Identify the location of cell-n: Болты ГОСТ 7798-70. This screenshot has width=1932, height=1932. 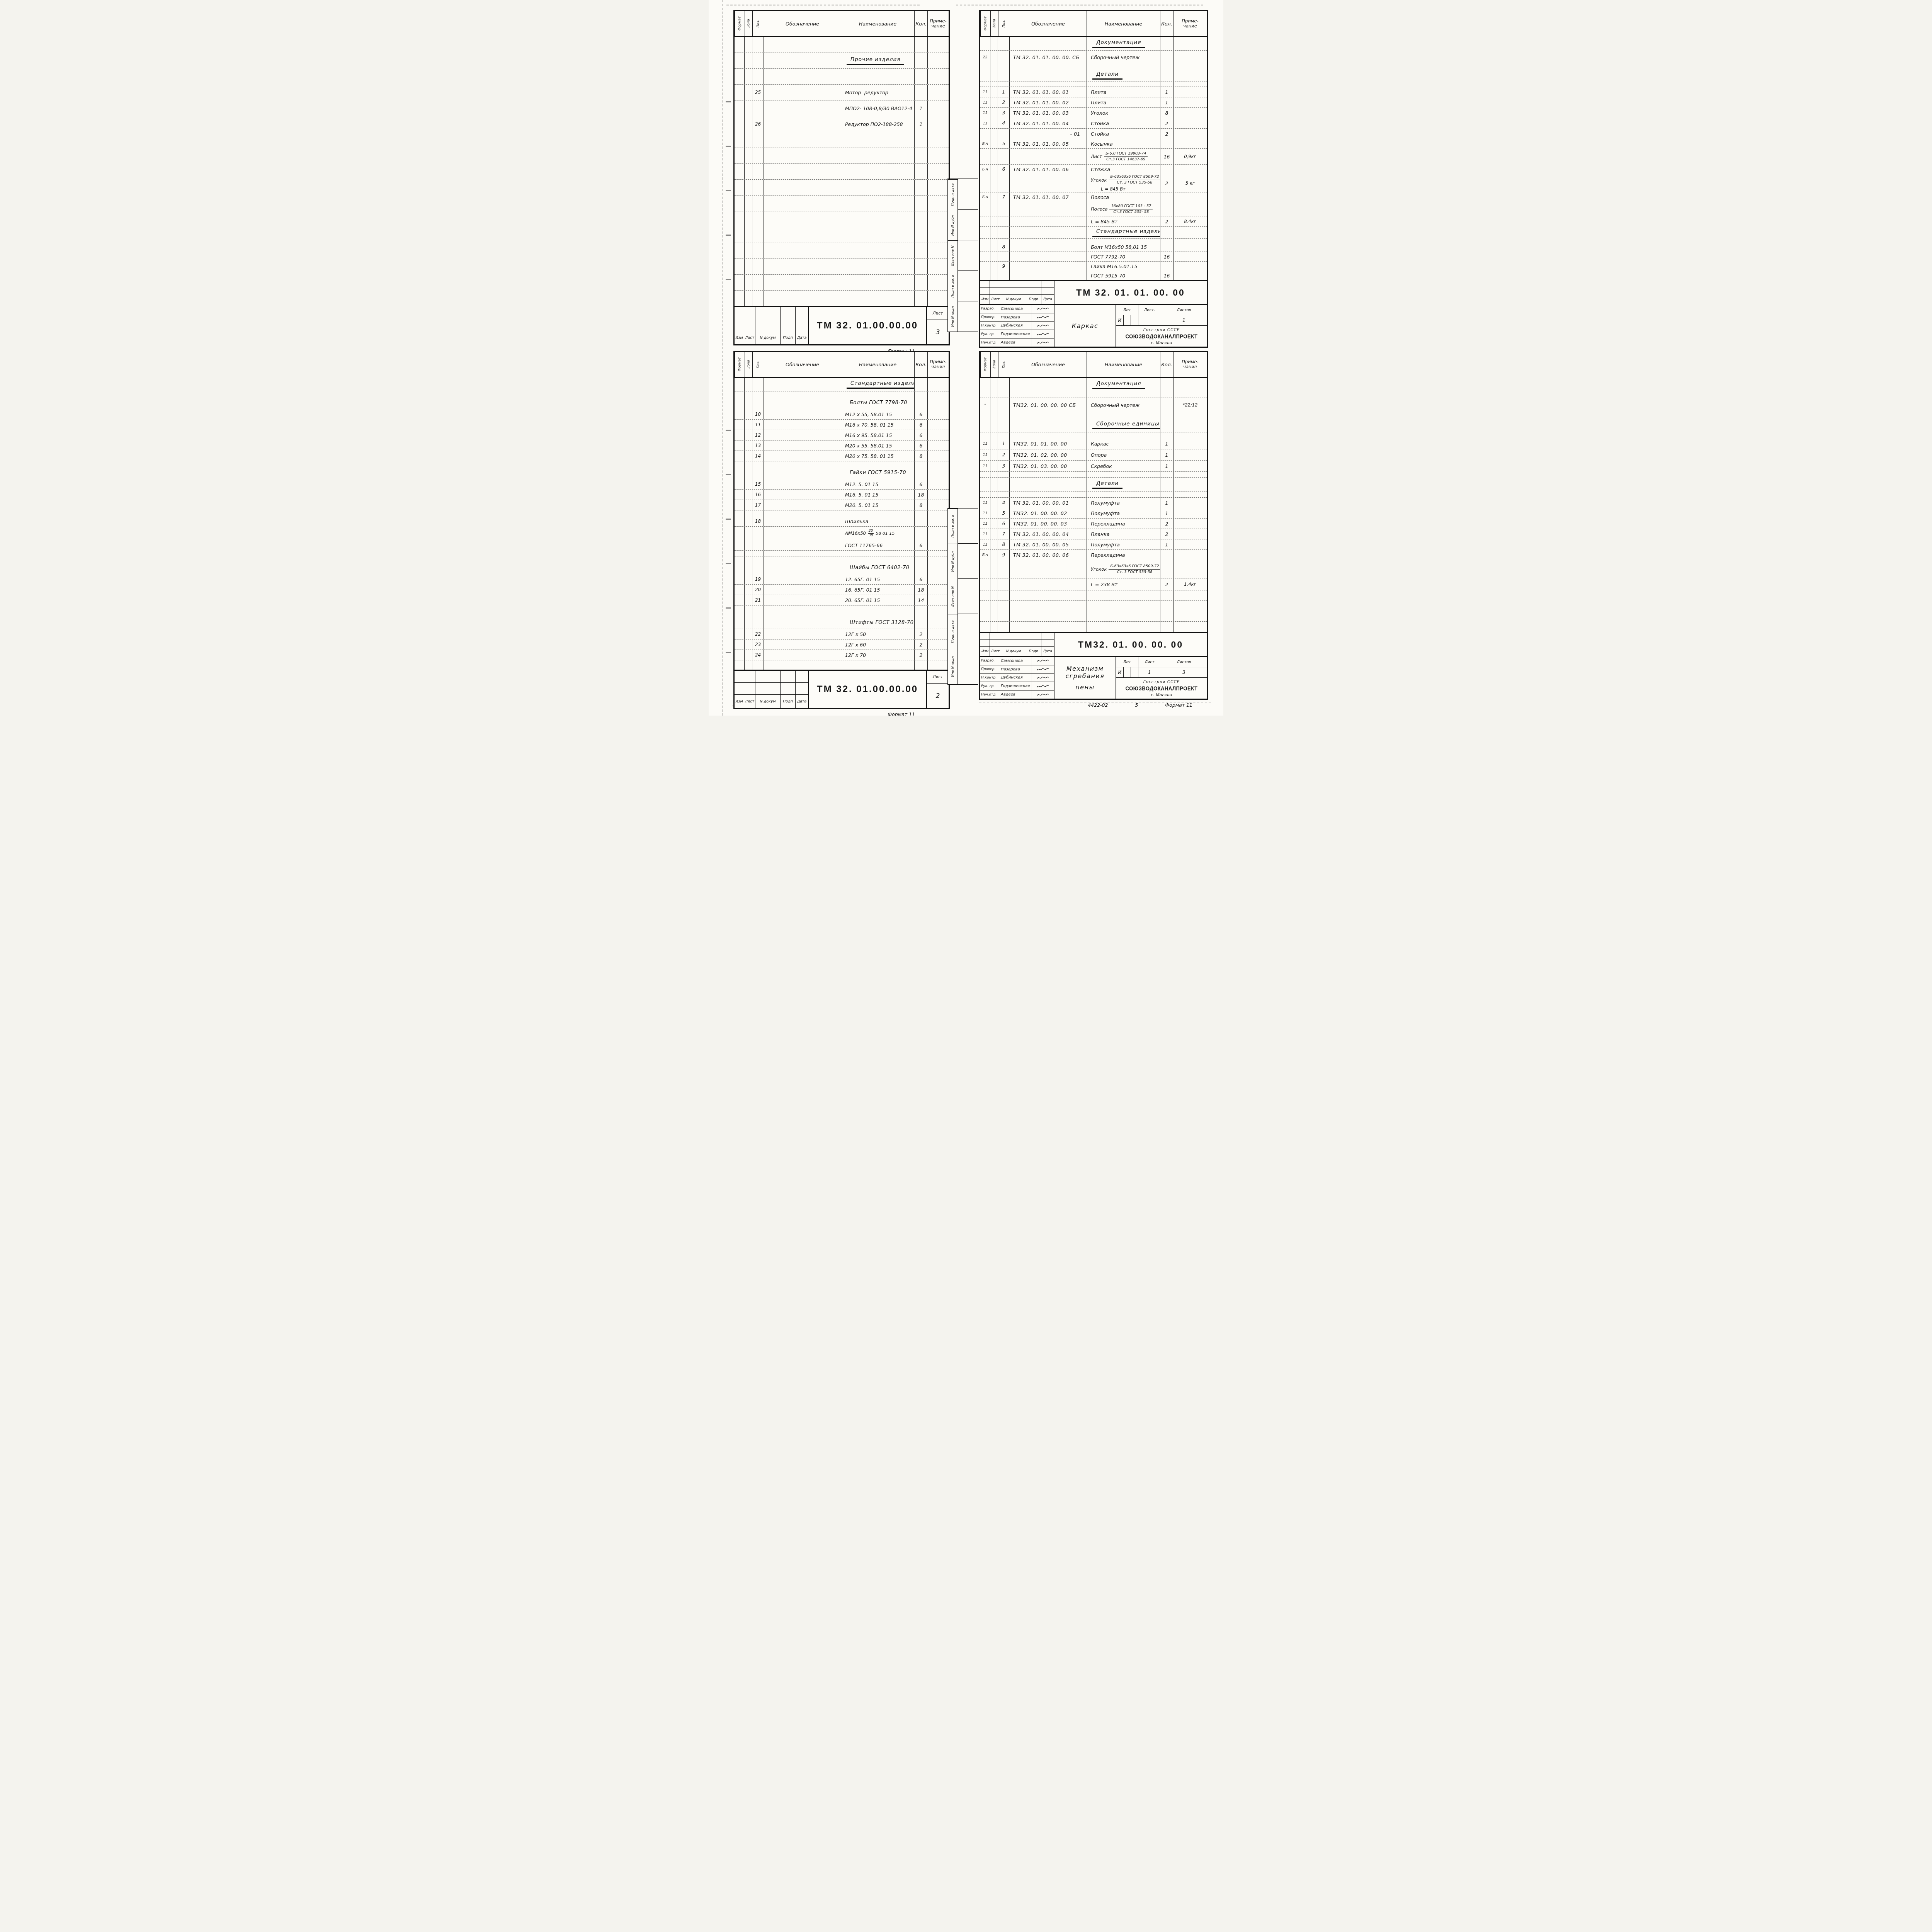
(878, 403).